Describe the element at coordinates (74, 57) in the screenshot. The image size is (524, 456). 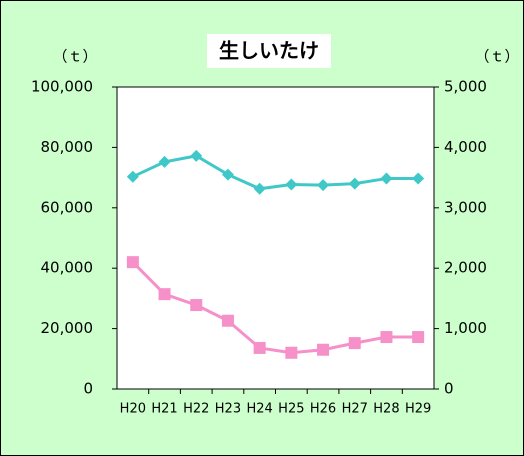
I see `y-axis-label: （ｔ）` at that location.